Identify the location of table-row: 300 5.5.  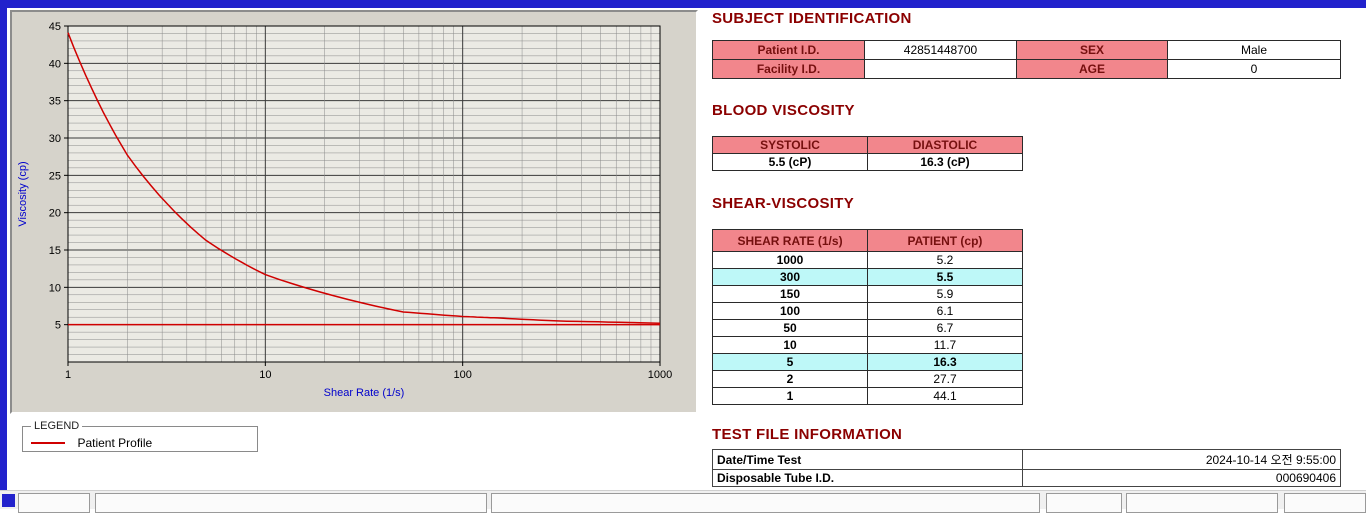
(867, 277).